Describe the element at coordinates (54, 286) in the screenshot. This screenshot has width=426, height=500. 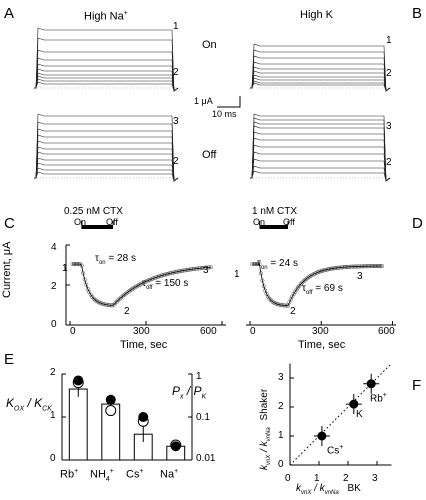
I see `panel-c-ytick-2: 2` at that location.